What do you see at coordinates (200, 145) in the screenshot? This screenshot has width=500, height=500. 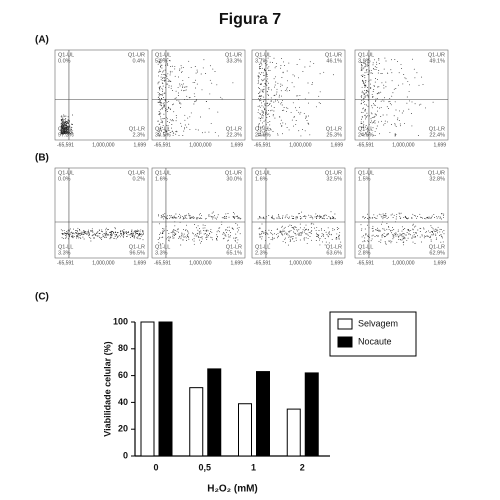 I see `x-tick-label: 1,000,000` at bounding box center [200, 145].